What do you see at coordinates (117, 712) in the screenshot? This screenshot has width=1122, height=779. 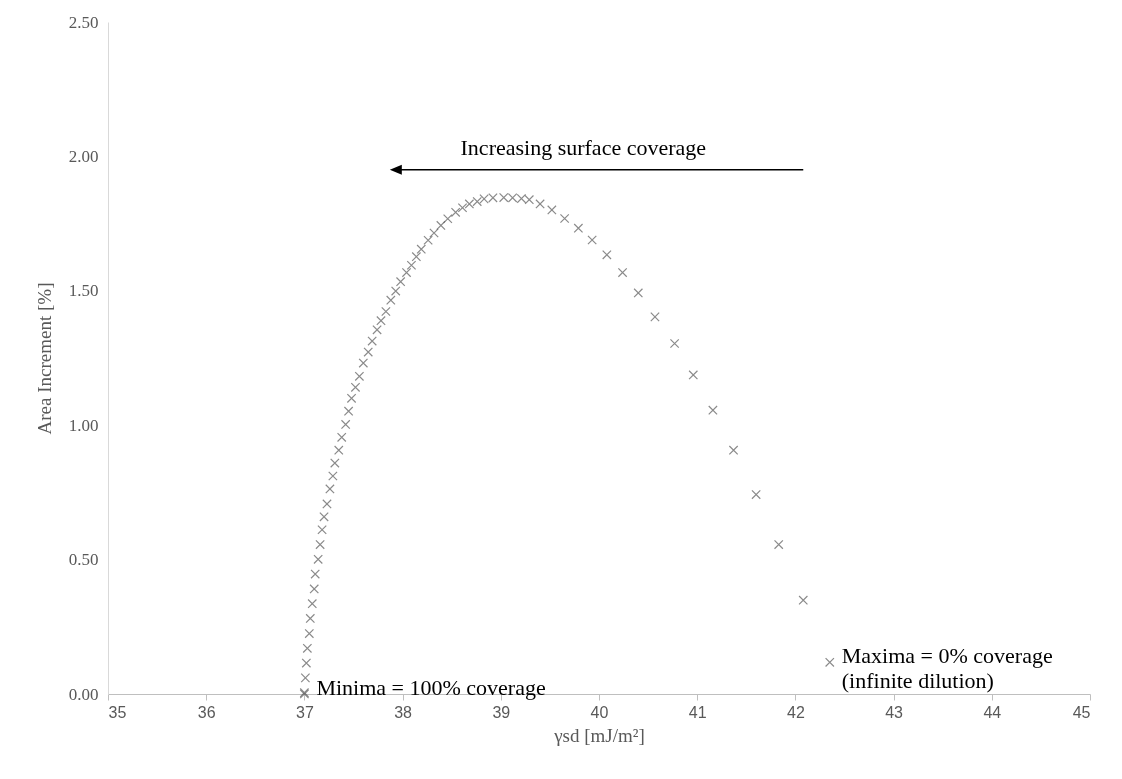 I see `x-tick-label: 35` at bounding box center [117, 712].